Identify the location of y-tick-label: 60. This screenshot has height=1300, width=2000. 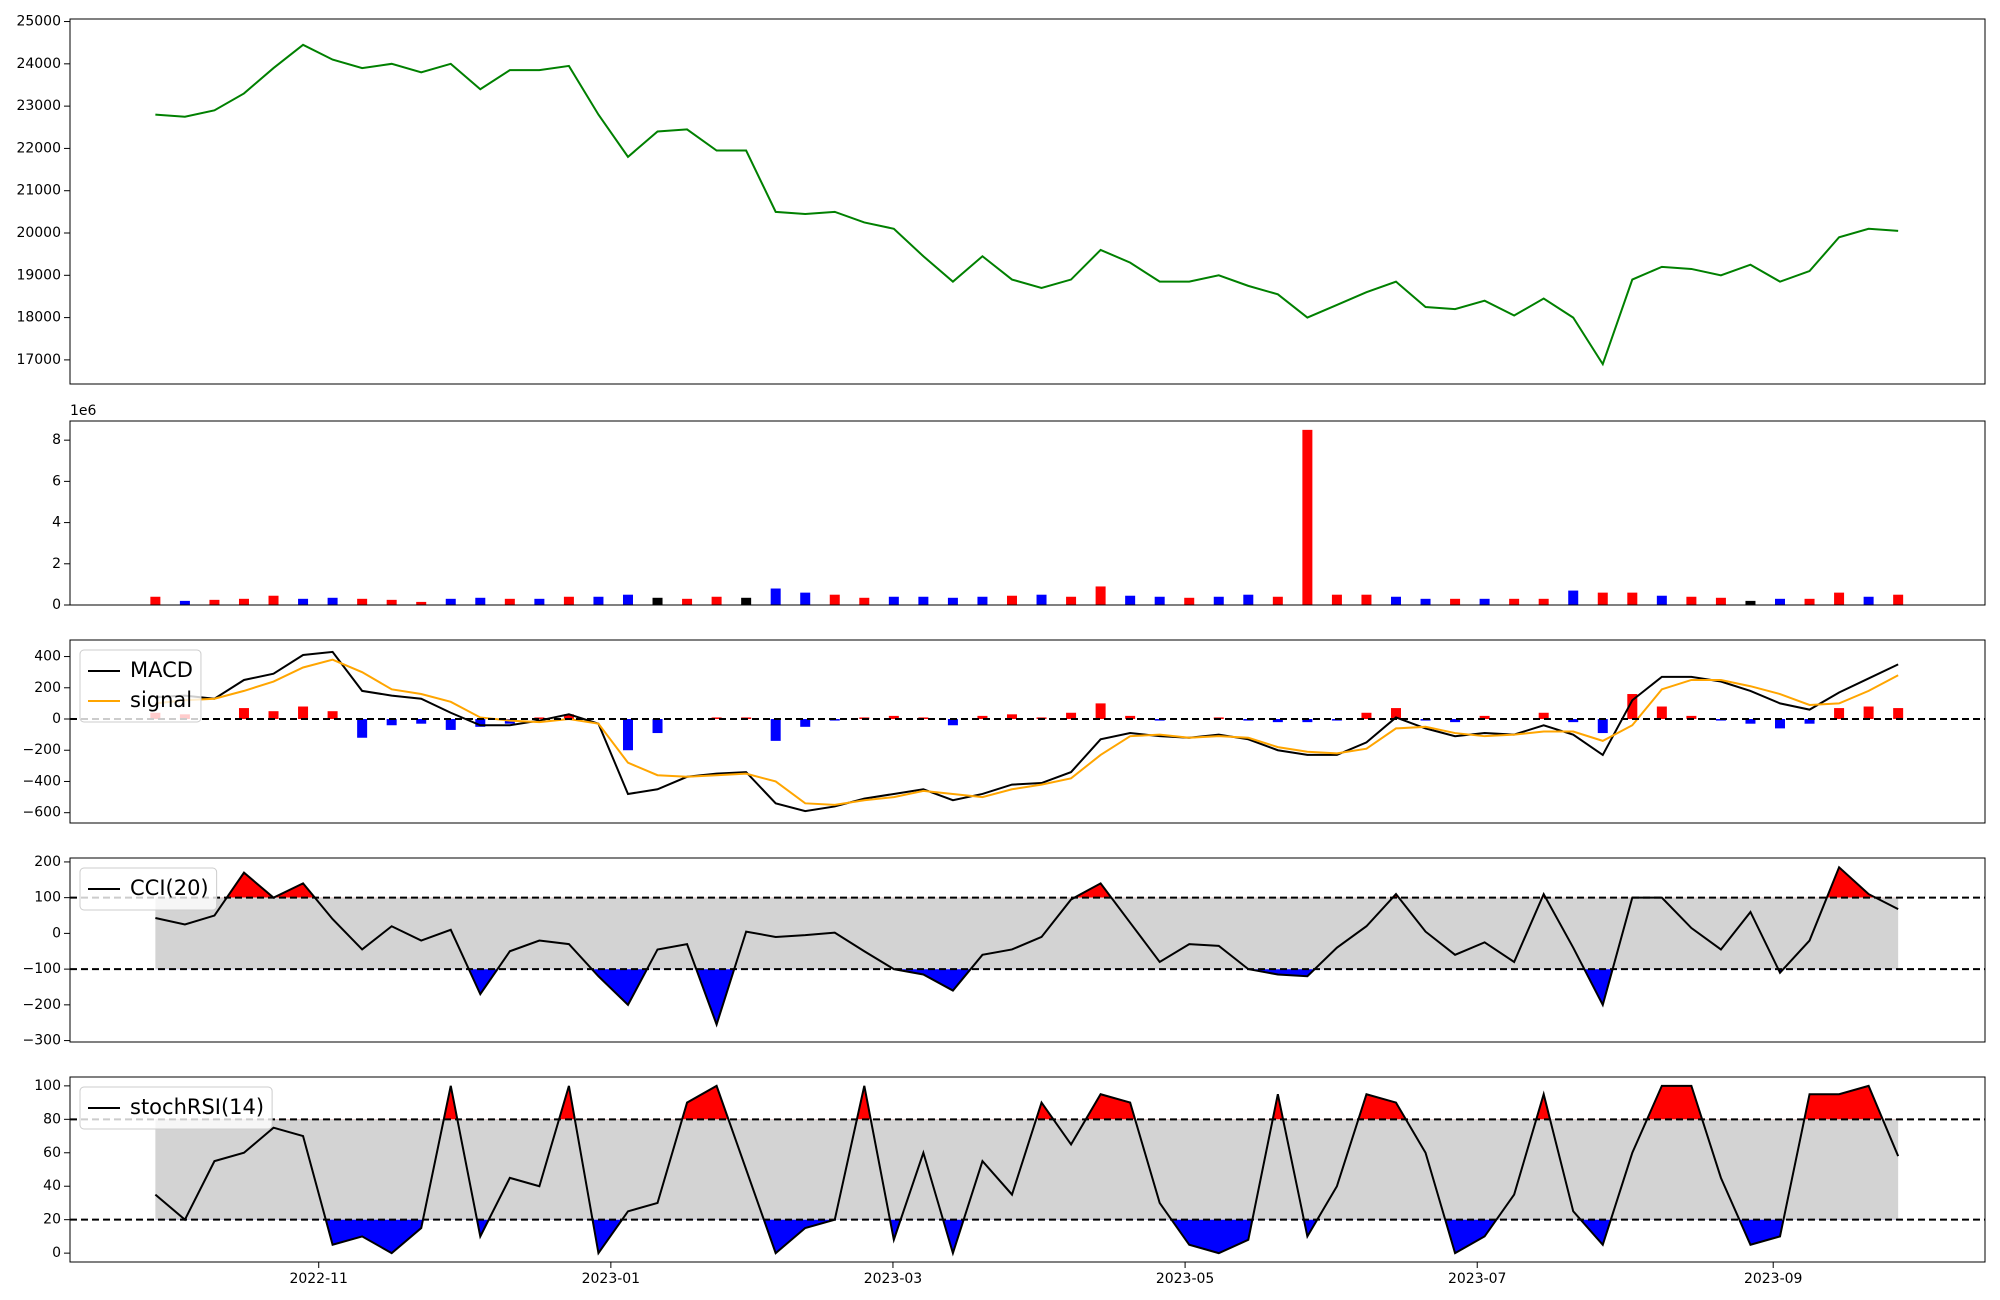
(52, 1153).